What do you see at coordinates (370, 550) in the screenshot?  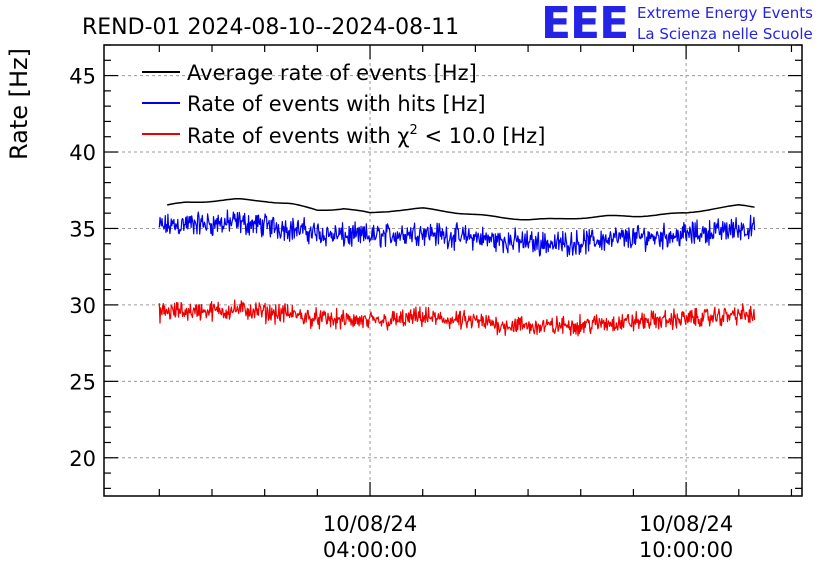 I see `x-tick-time-label: 04:00:00` at bounding box center [370, 550].